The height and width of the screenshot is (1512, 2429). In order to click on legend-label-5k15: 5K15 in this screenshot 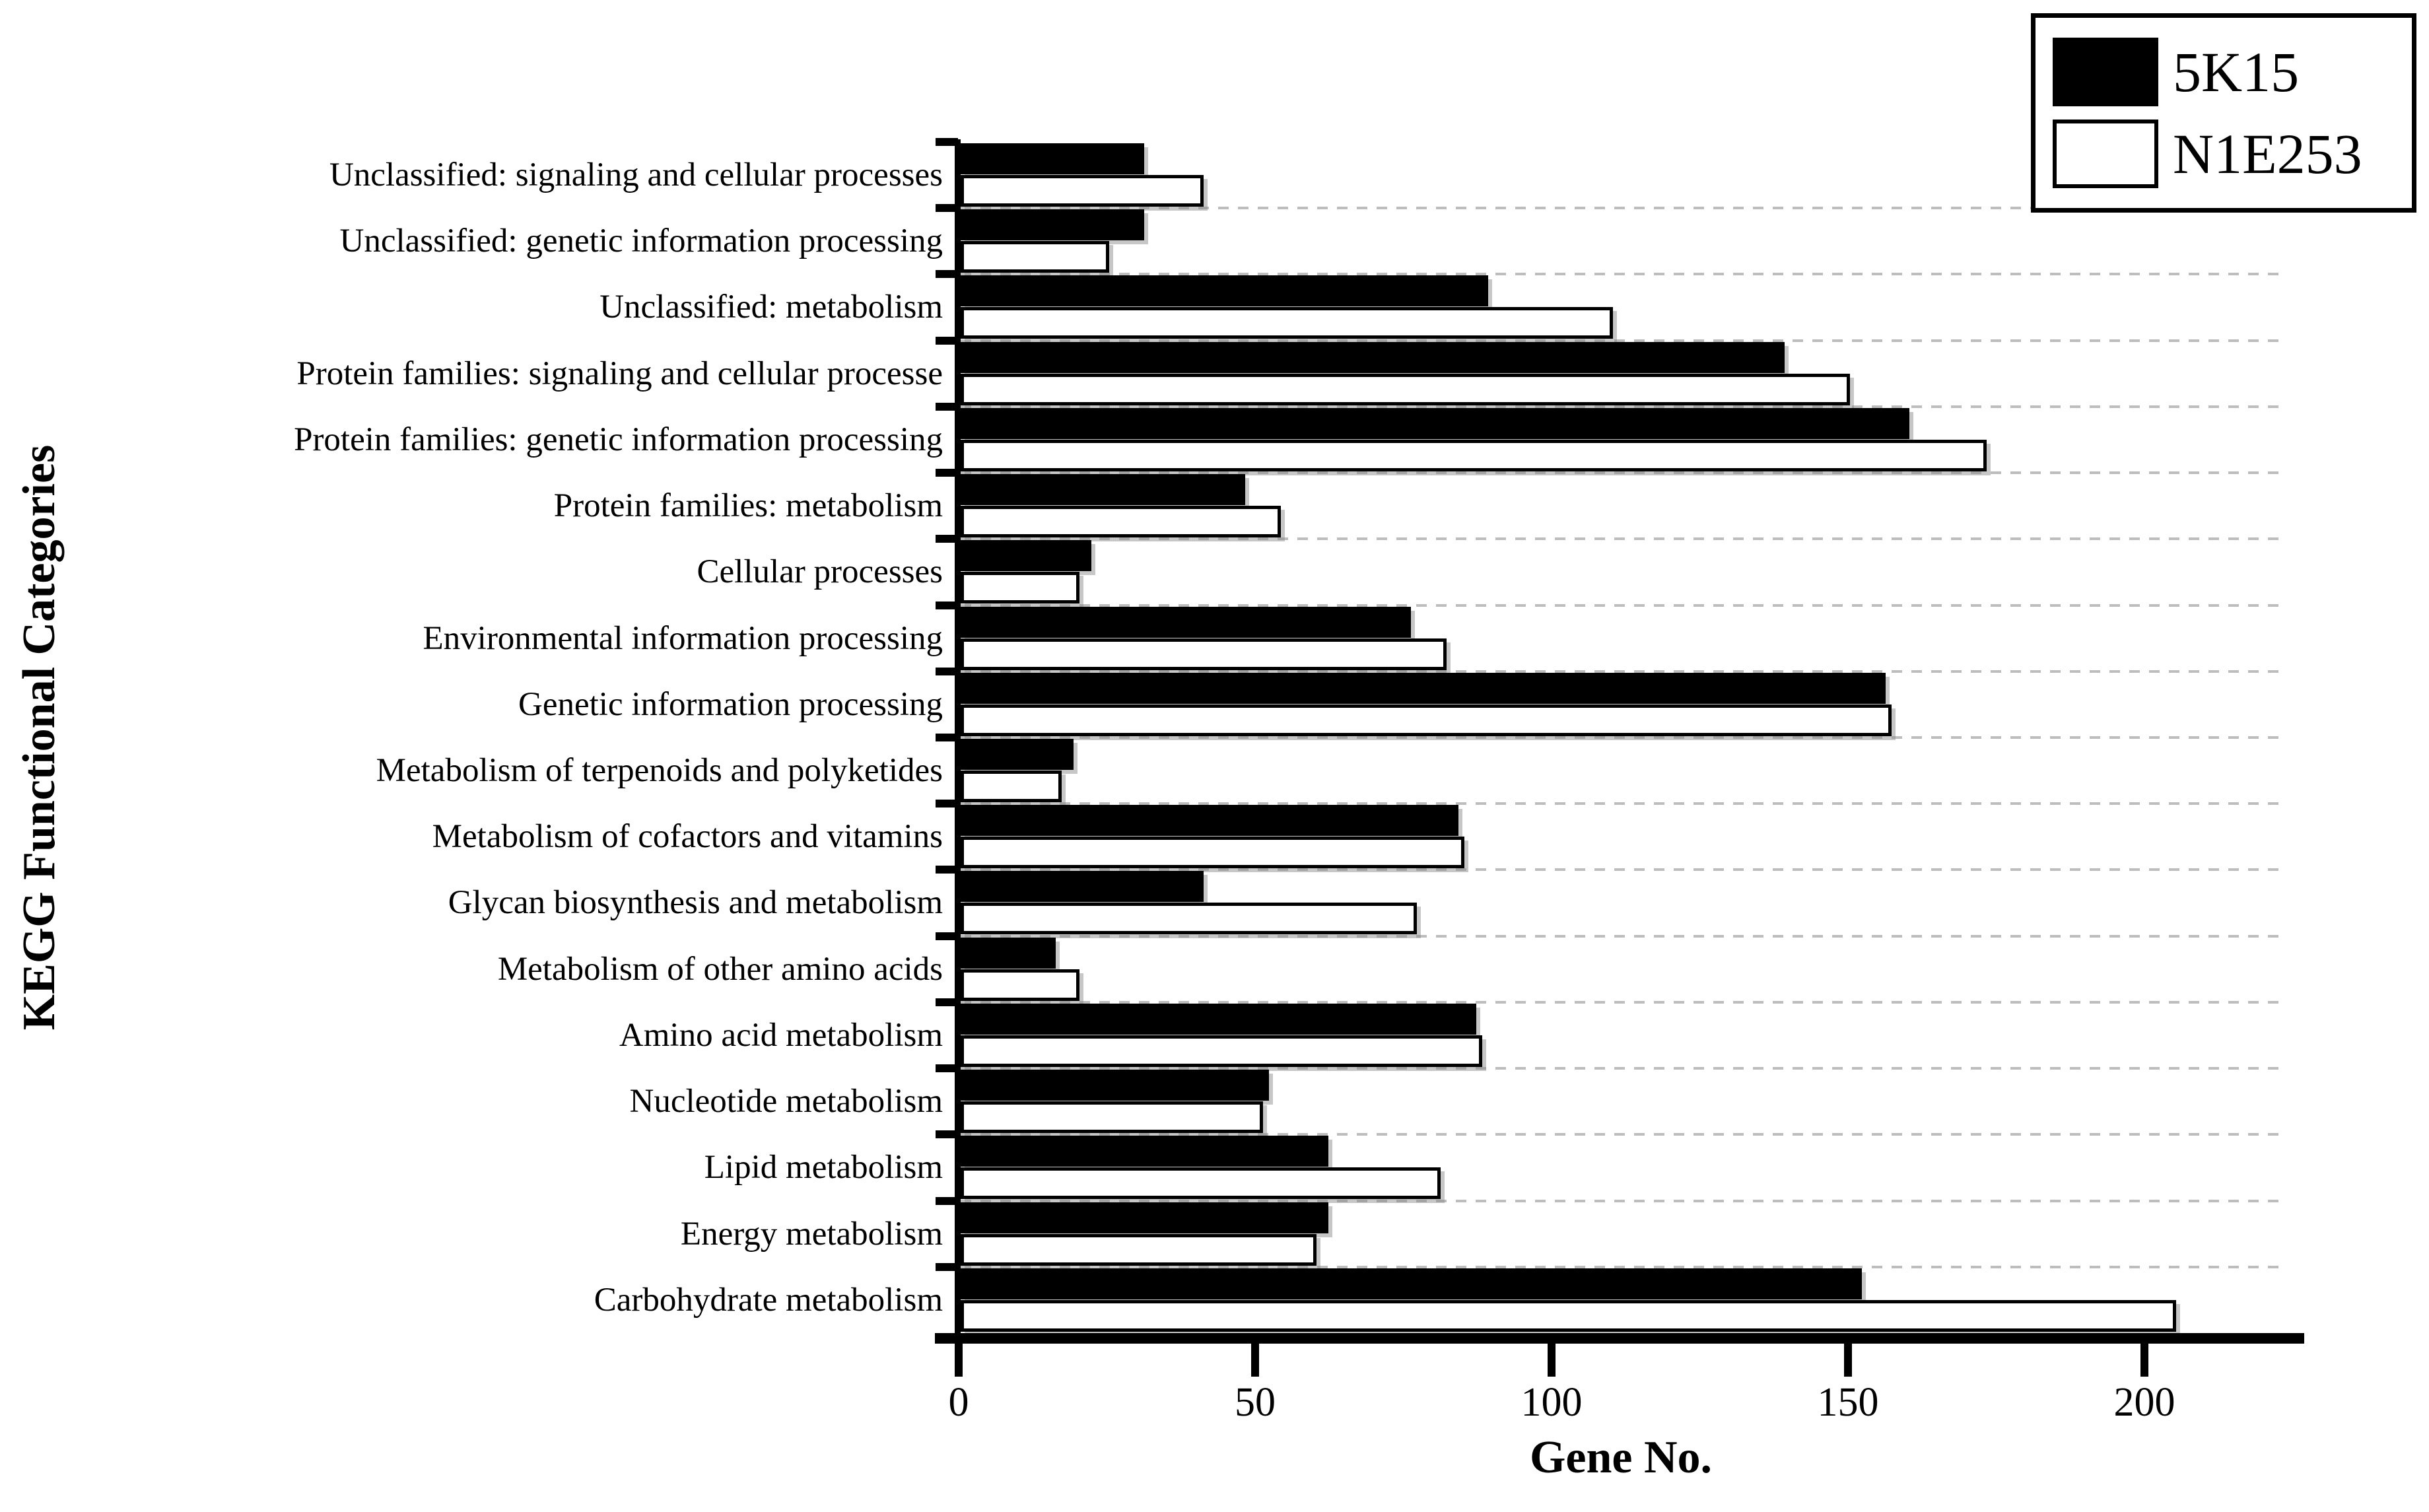, I will do `click(2237, 72)`.